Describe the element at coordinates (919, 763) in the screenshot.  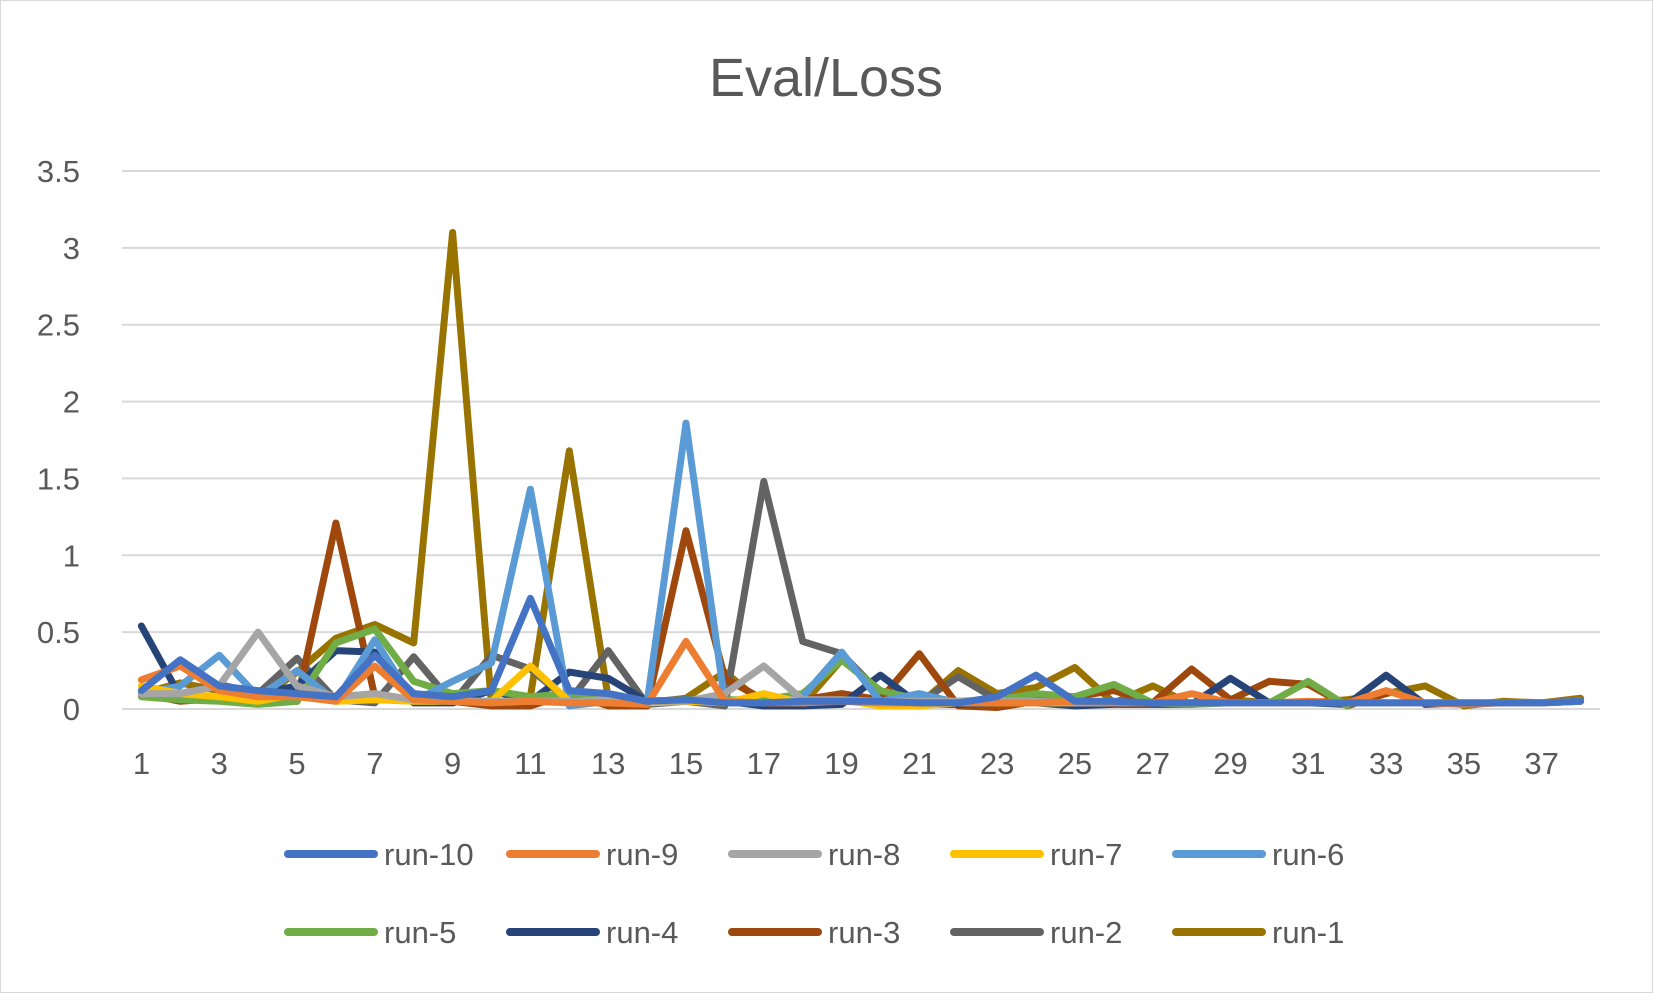
I see `x-tick-label: 21` at that location.